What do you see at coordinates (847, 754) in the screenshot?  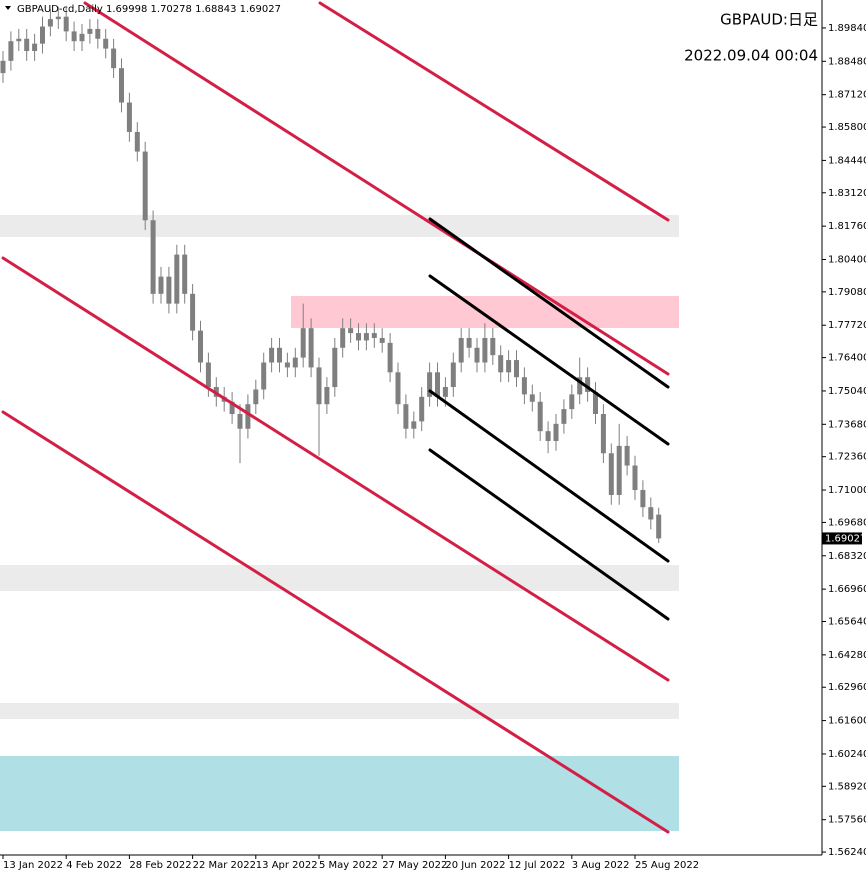 I see `y-tick-label: 1.60240` at bounding box center [847, 754].